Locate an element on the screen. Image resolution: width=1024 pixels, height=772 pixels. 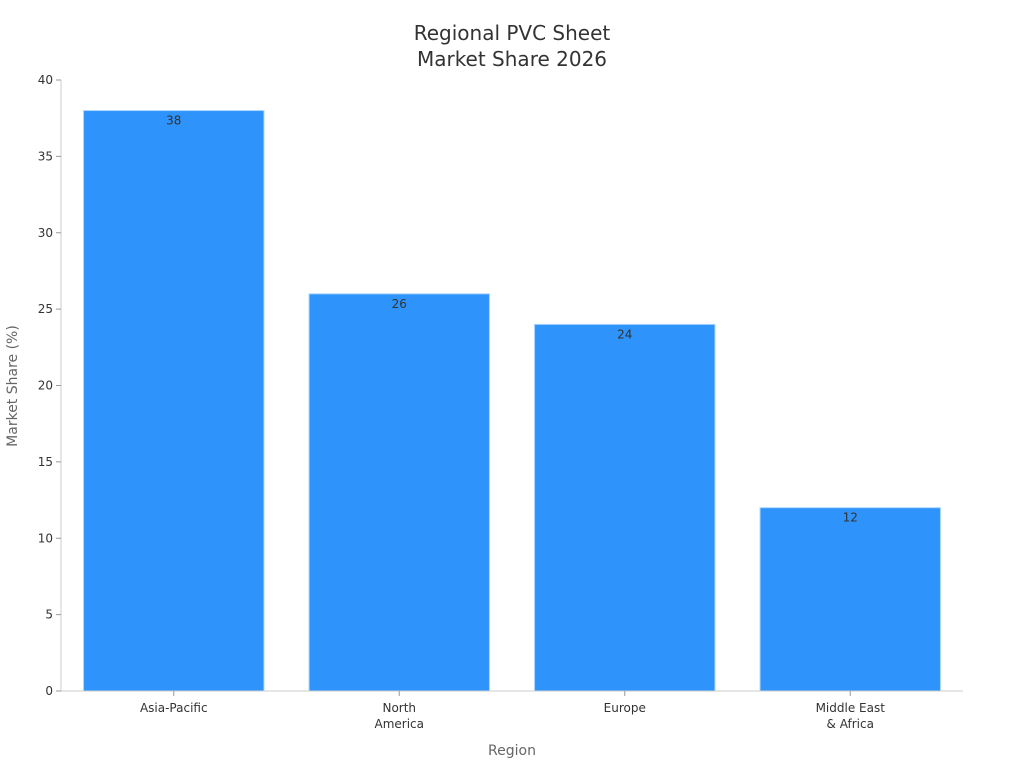
data-label: 12 is located at coordinates (850, 518).